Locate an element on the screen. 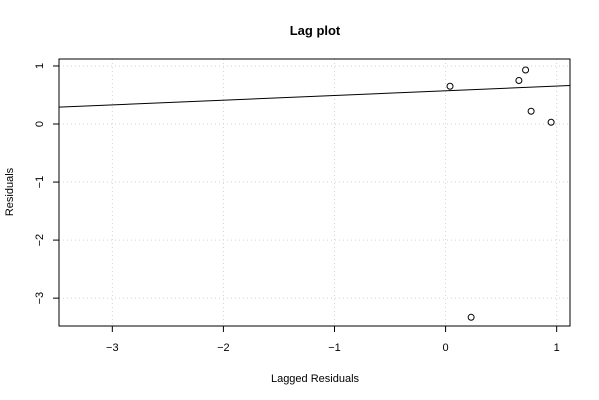 The width and height of the screenshot is (599, 400). x-tick-label: 1 is located at coordinates (557, 348).